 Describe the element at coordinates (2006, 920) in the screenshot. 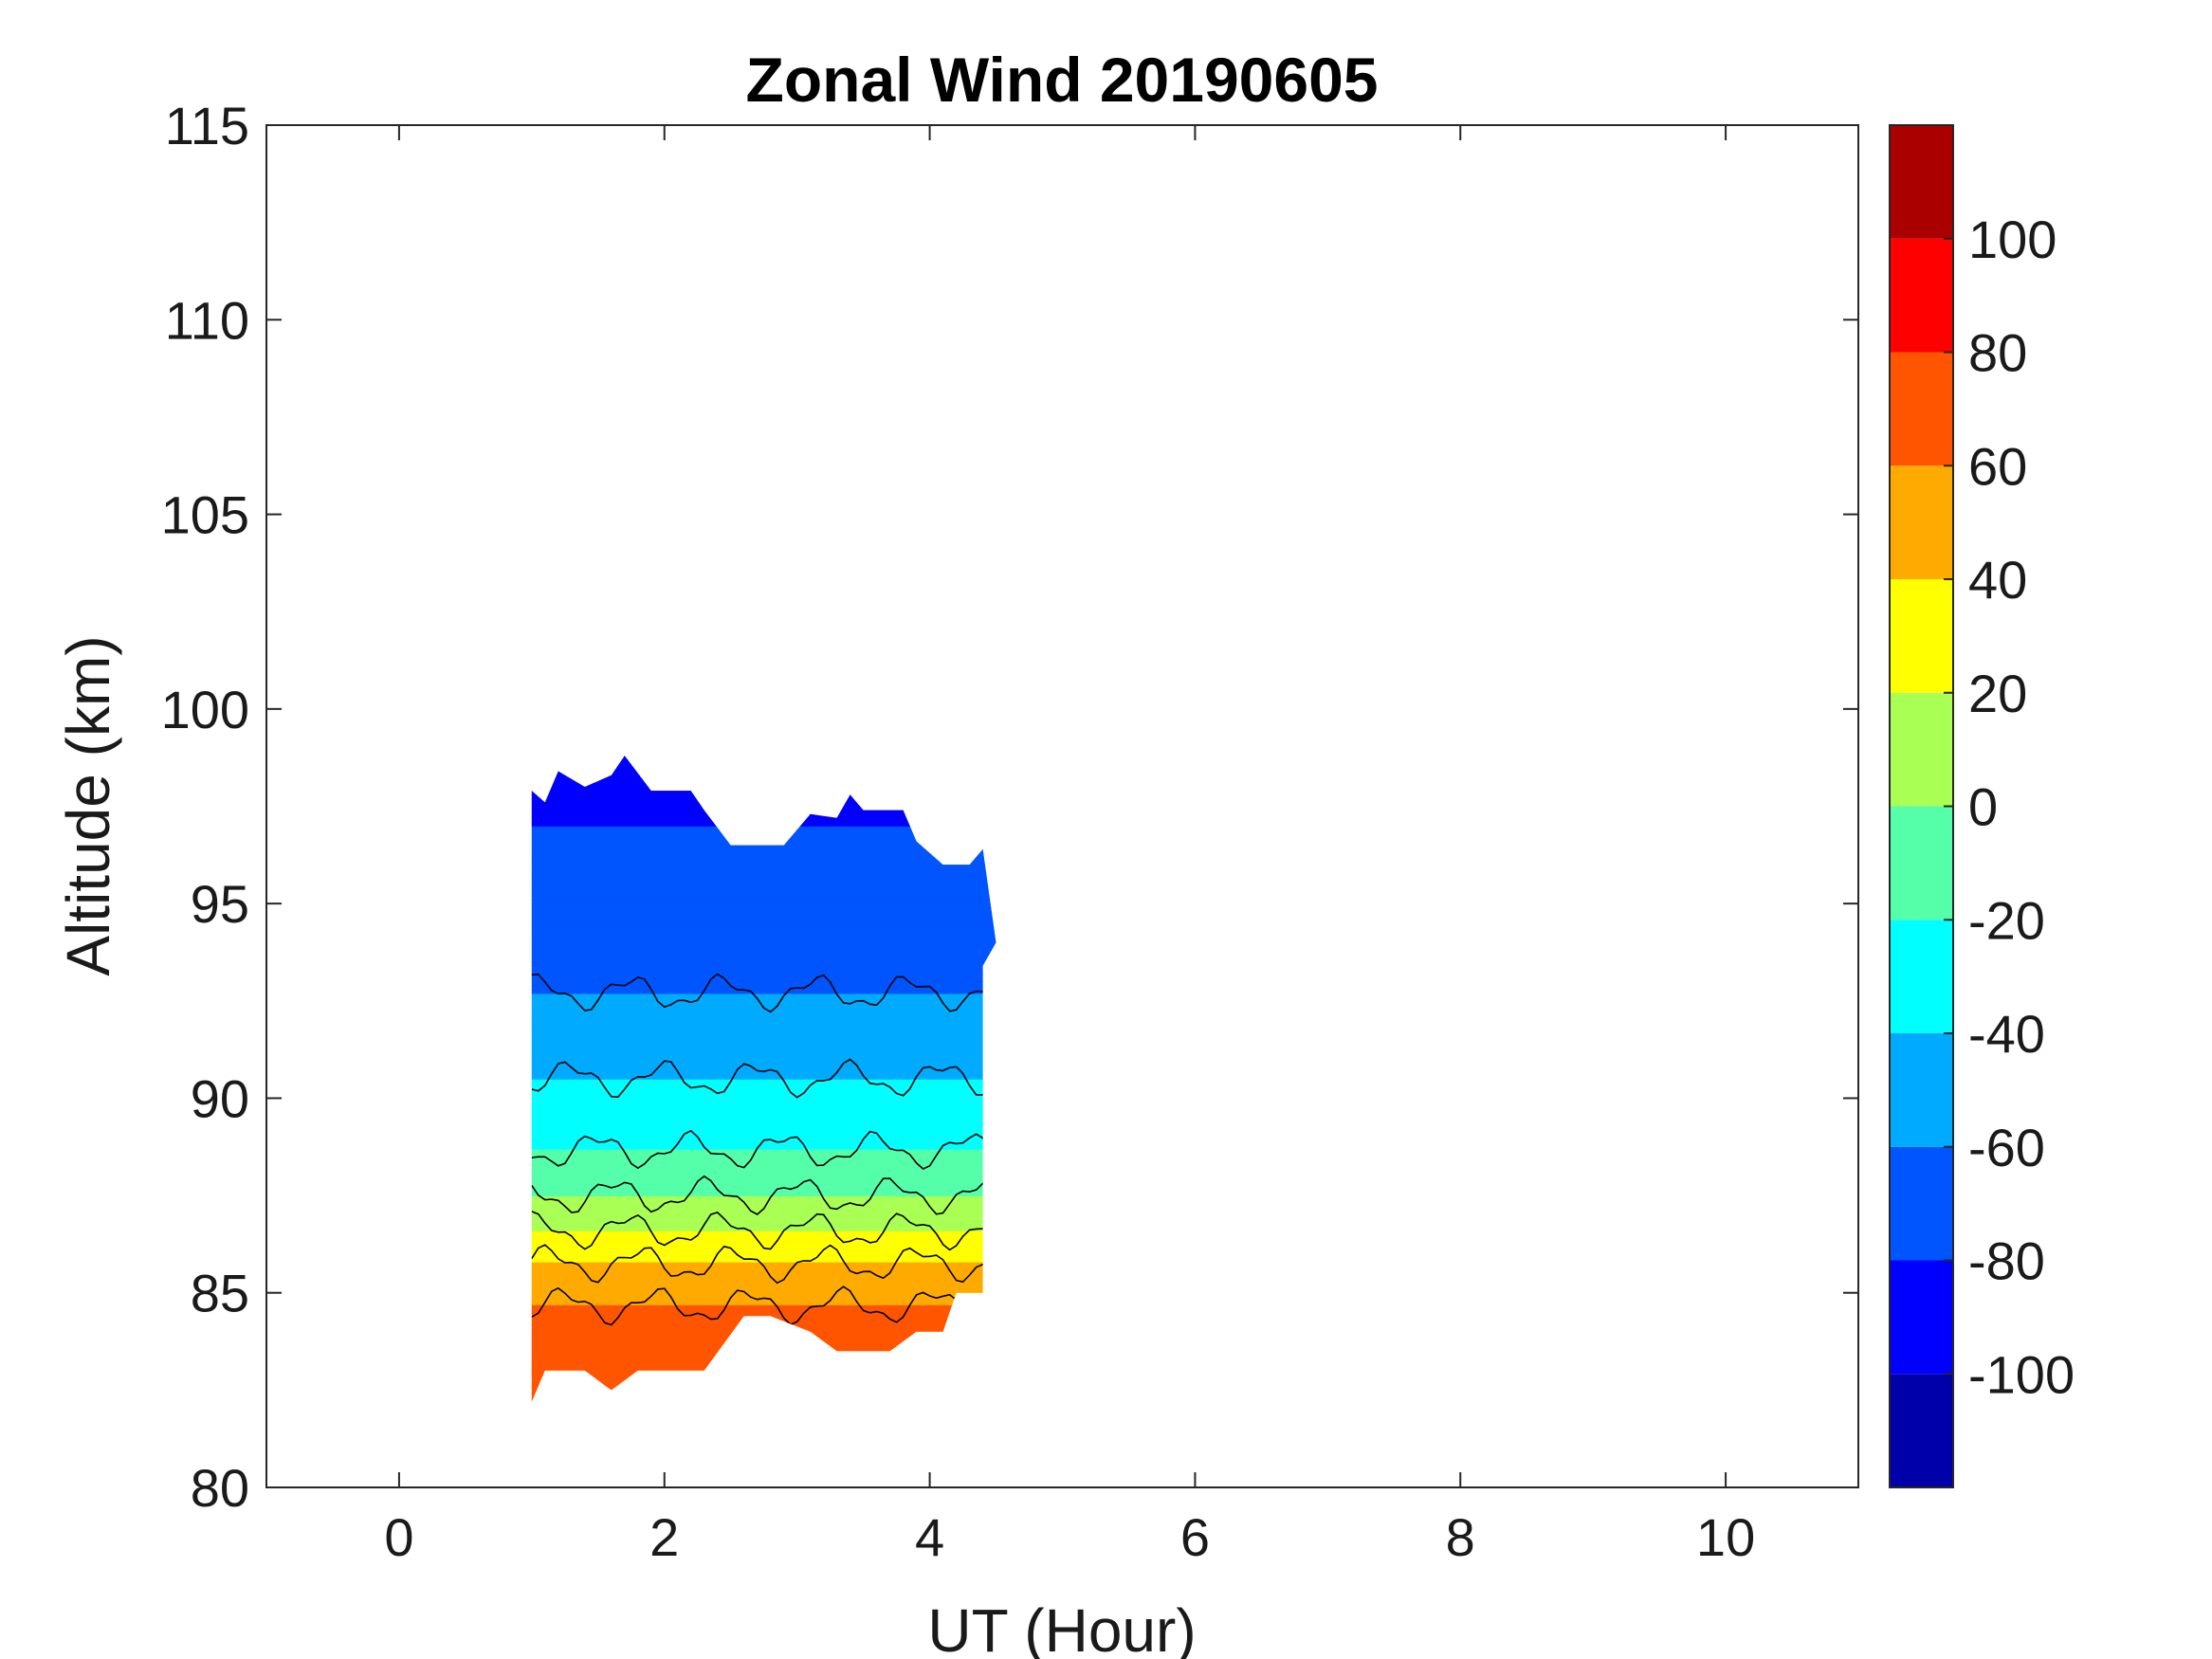

I see `colorbar-tick-label: -20` at that location.